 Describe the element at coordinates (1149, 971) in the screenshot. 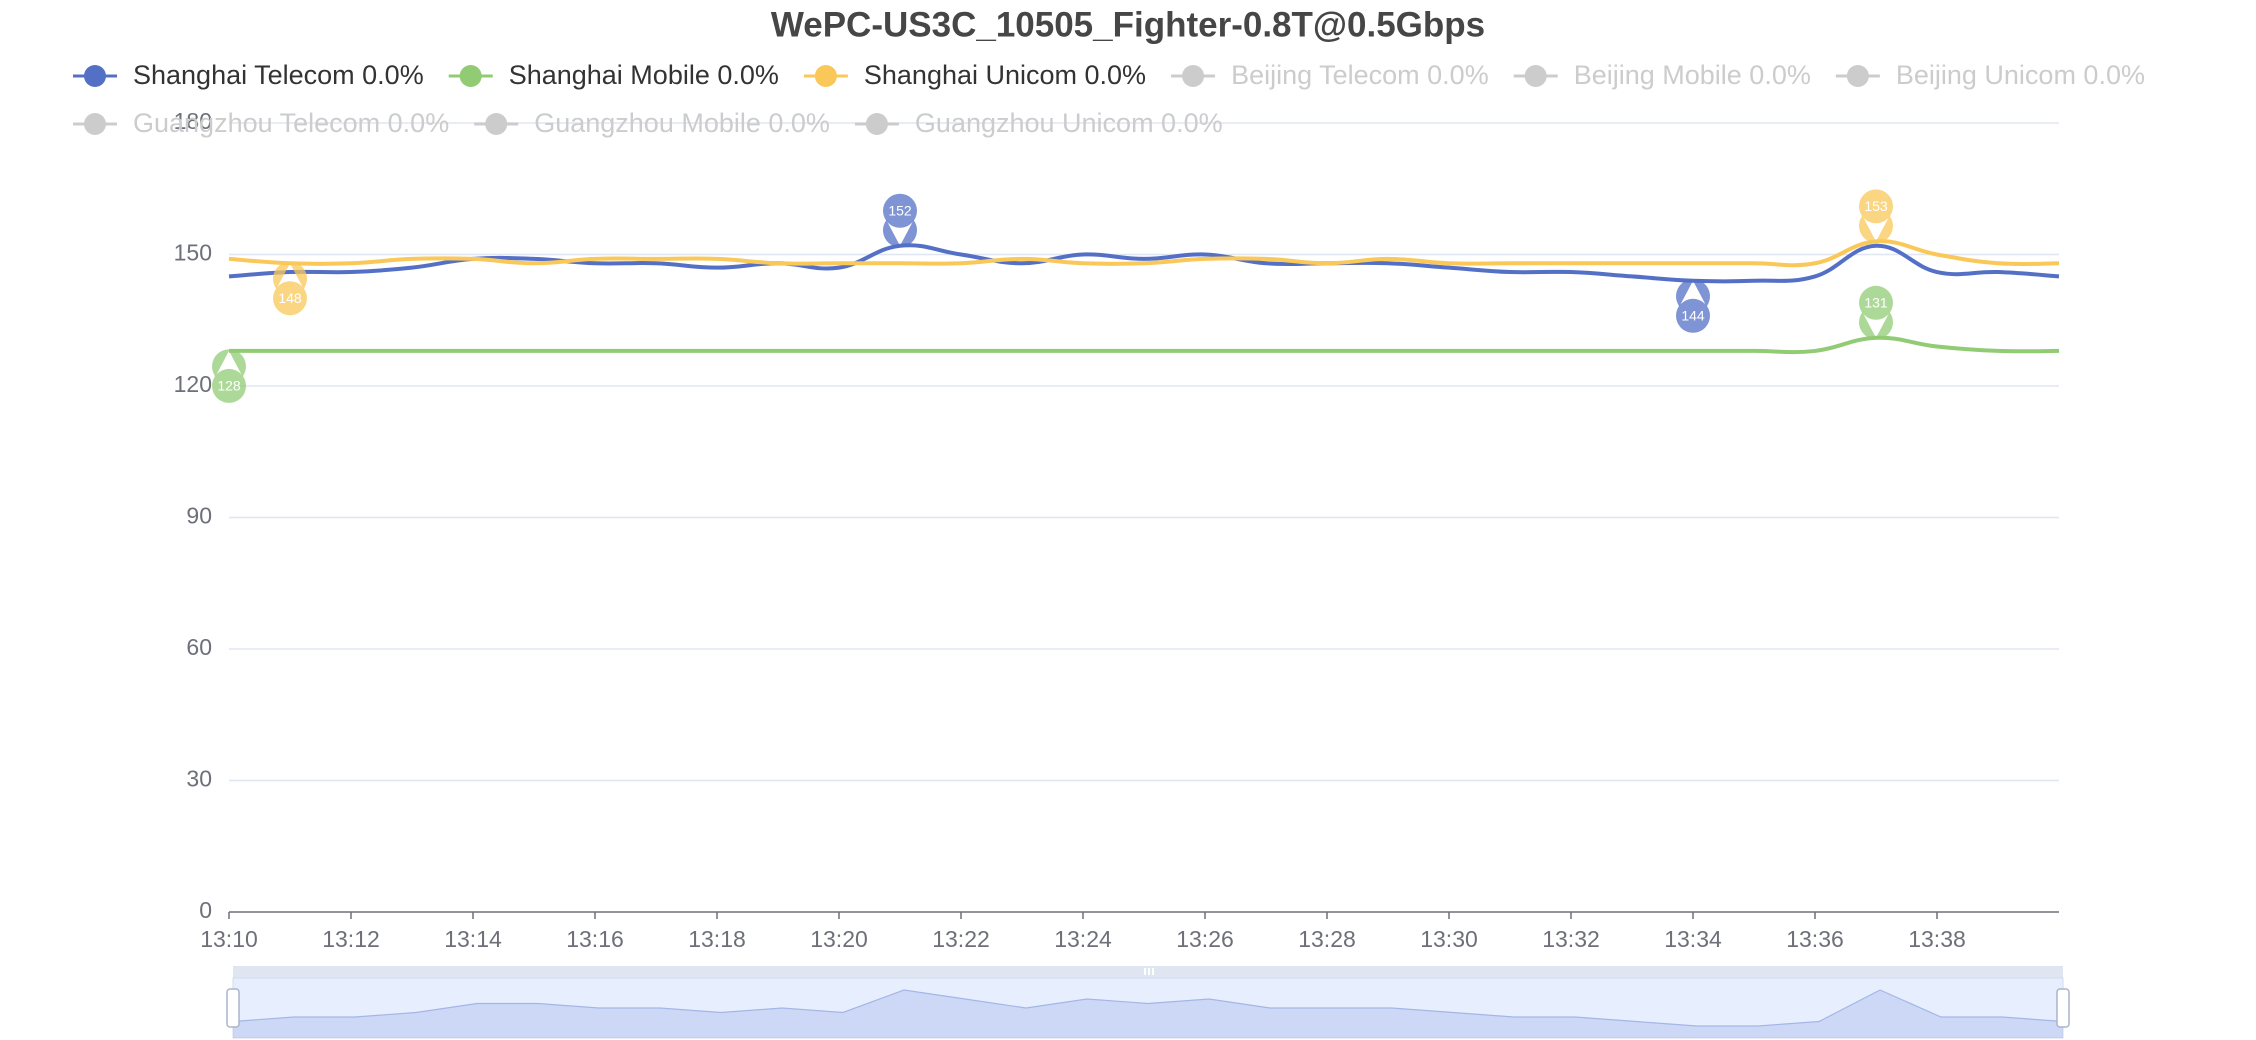

I see `slider-grip` at that location.